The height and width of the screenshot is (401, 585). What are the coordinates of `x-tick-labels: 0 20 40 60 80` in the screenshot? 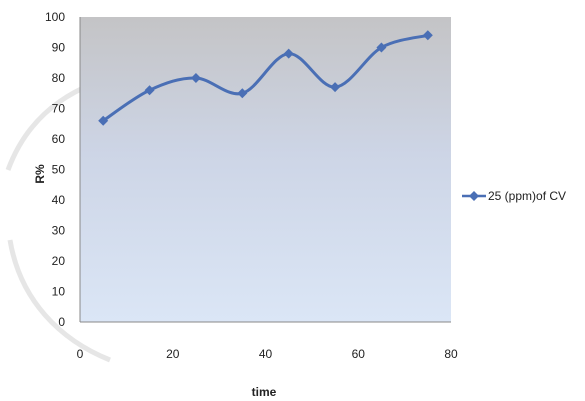 It's located at (267, 354).